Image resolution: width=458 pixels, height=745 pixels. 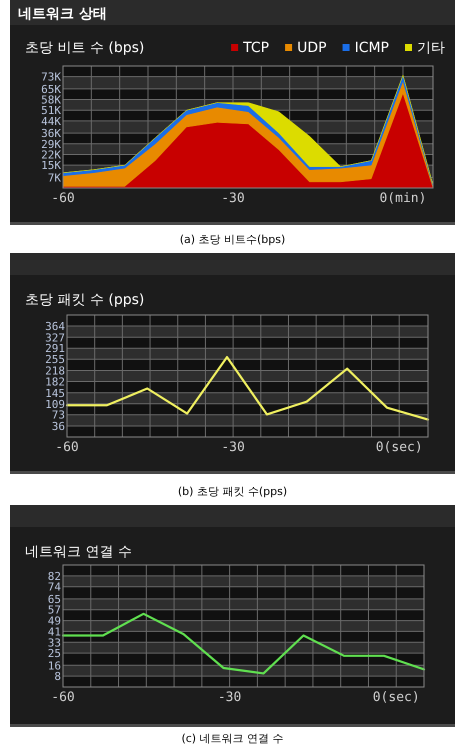 What do you see at coordinates (54, 653) in the screenshot?
I see `y-tick-label: 25` at bounding box center [54, 653].